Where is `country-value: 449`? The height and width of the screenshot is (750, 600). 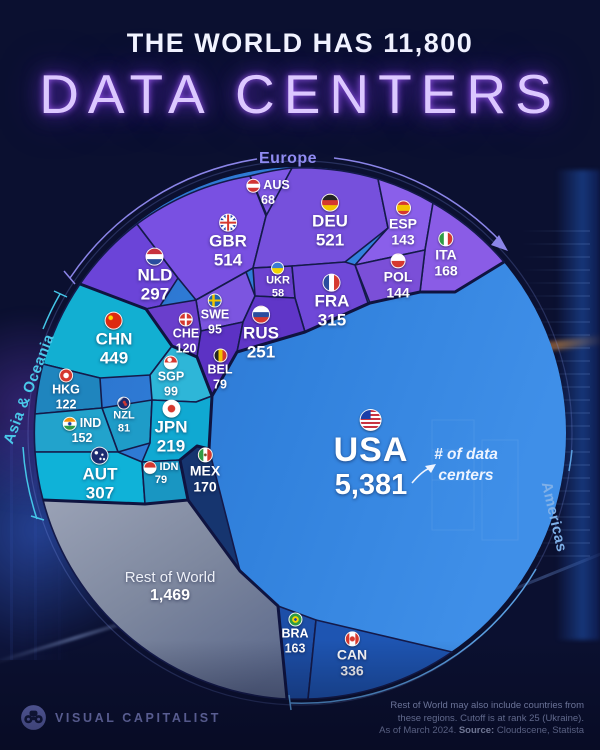 country-value: 449 is located at coordinates (114, 358).